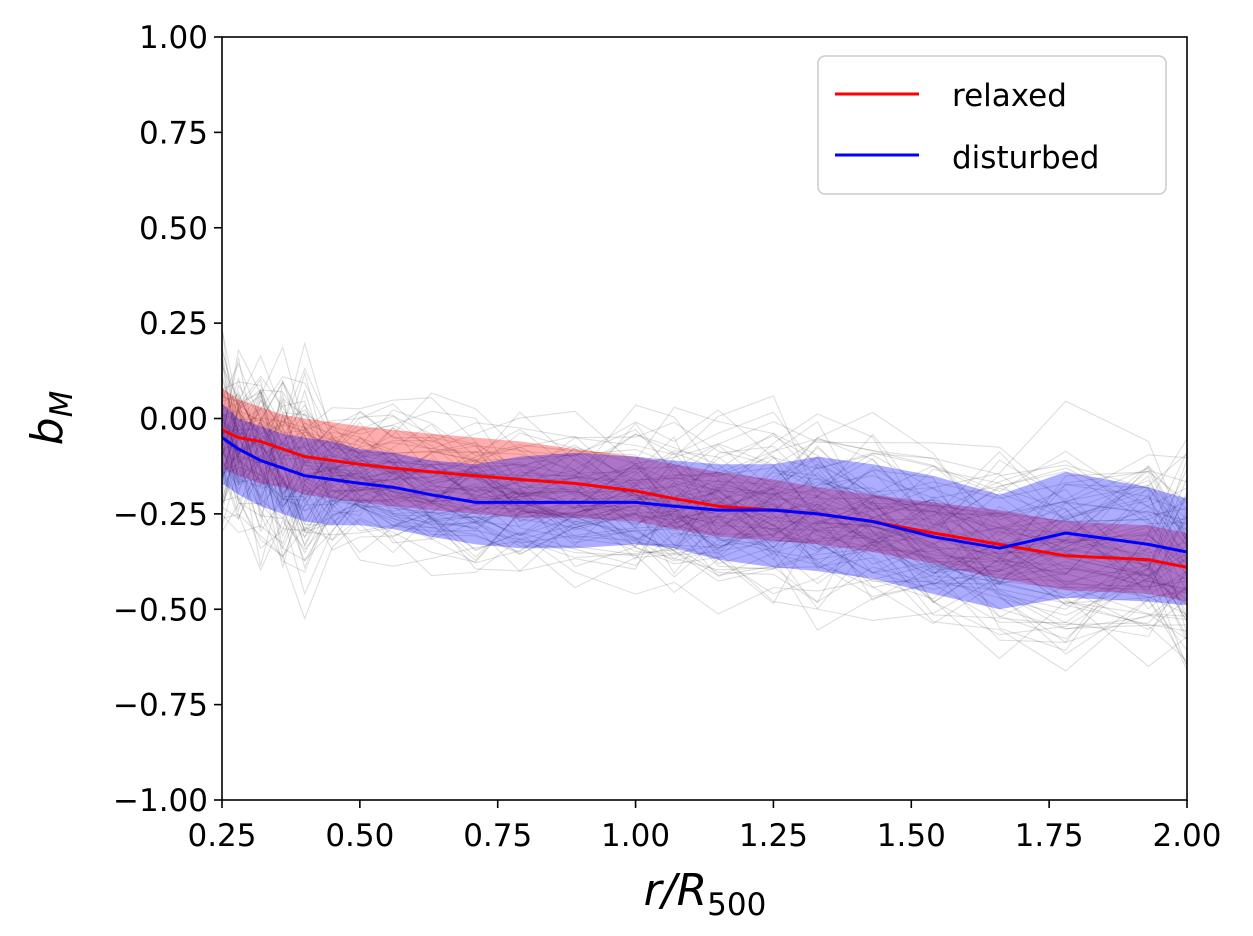 The height and width of the screenshot is (936, 1253). I want to click on y-tick-label: 1.00, so click(173, 38).